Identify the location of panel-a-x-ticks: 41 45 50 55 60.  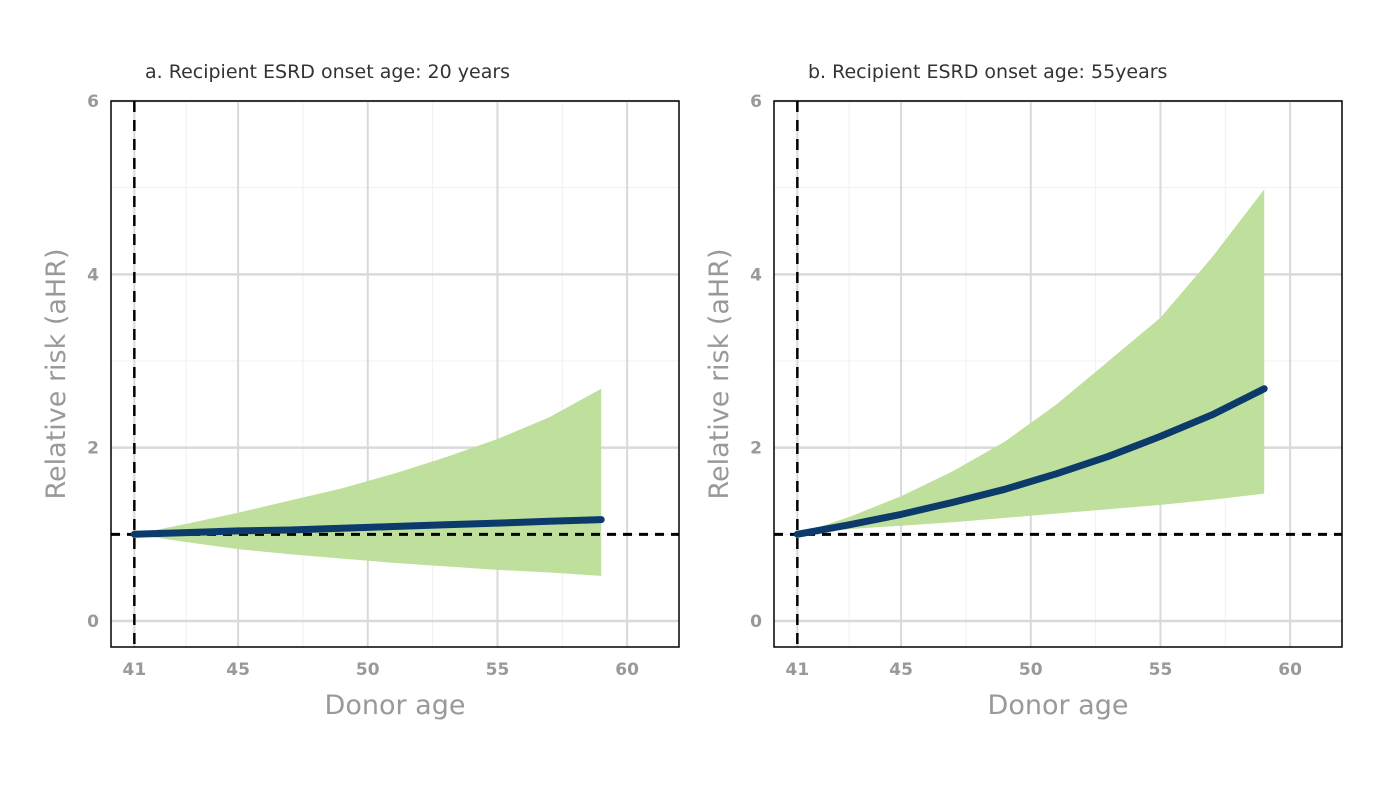
(381, 670).